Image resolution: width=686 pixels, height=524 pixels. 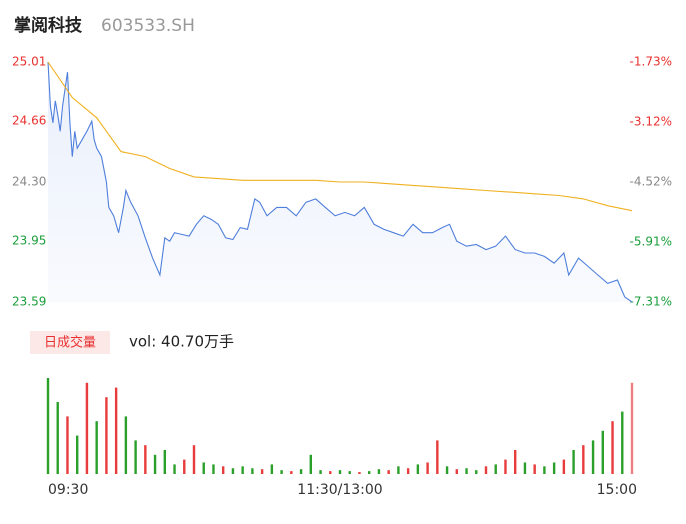 What do you see at coordinates (68, 490) in the screenshot?
I see `x-tick-label: 09:30` at bounding box center [68, 490].